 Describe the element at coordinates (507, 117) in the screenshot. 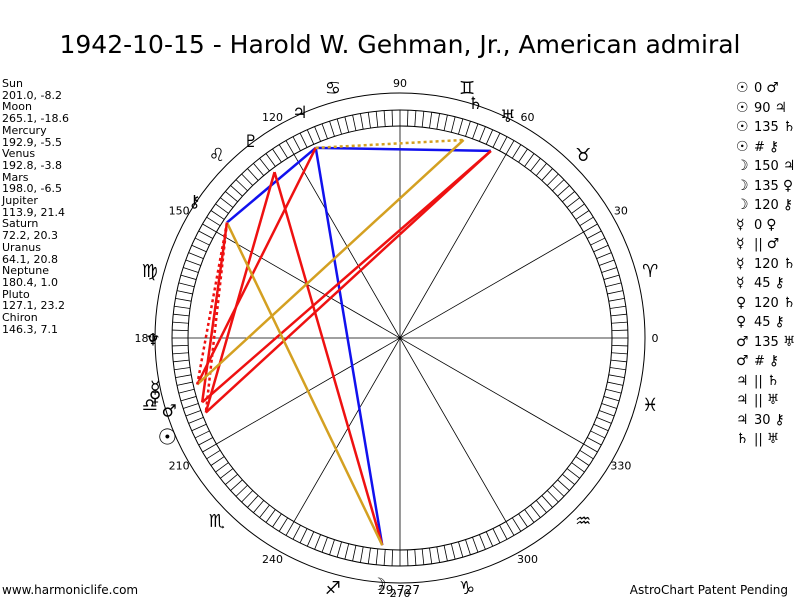

I see `planet-glyph: ♅` at that location.